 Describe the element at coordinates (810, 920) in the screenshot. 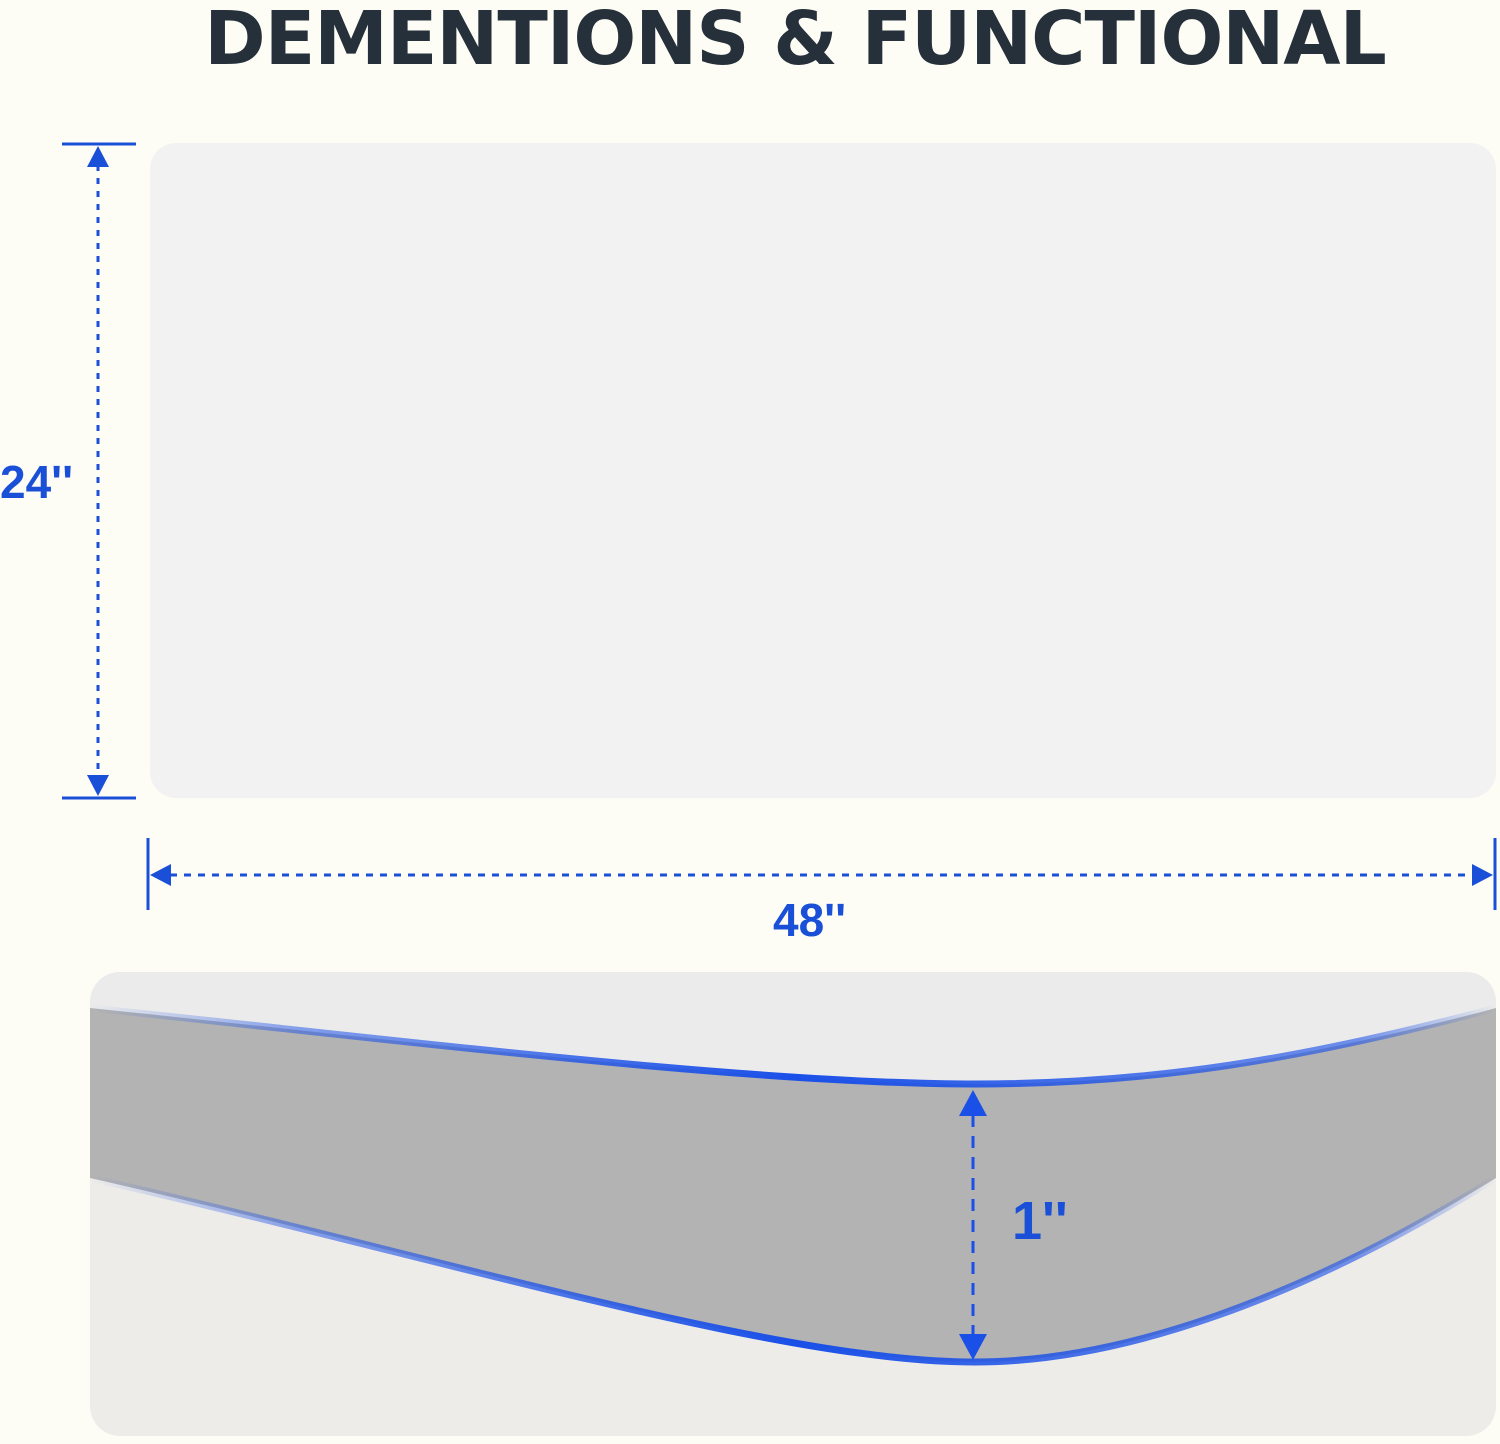

I see `width-label: 48''` at that location.